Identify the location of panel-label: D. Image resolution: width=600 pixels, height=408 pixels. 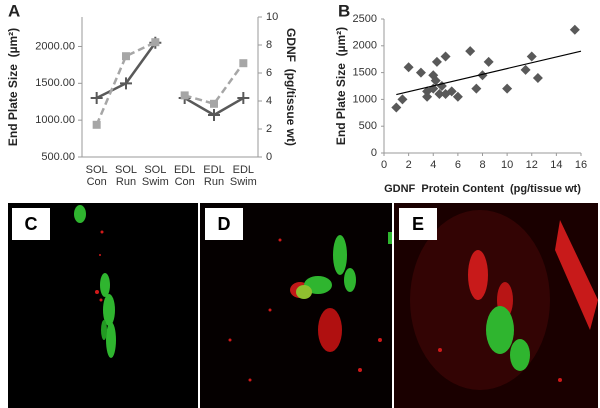
(224, 224).